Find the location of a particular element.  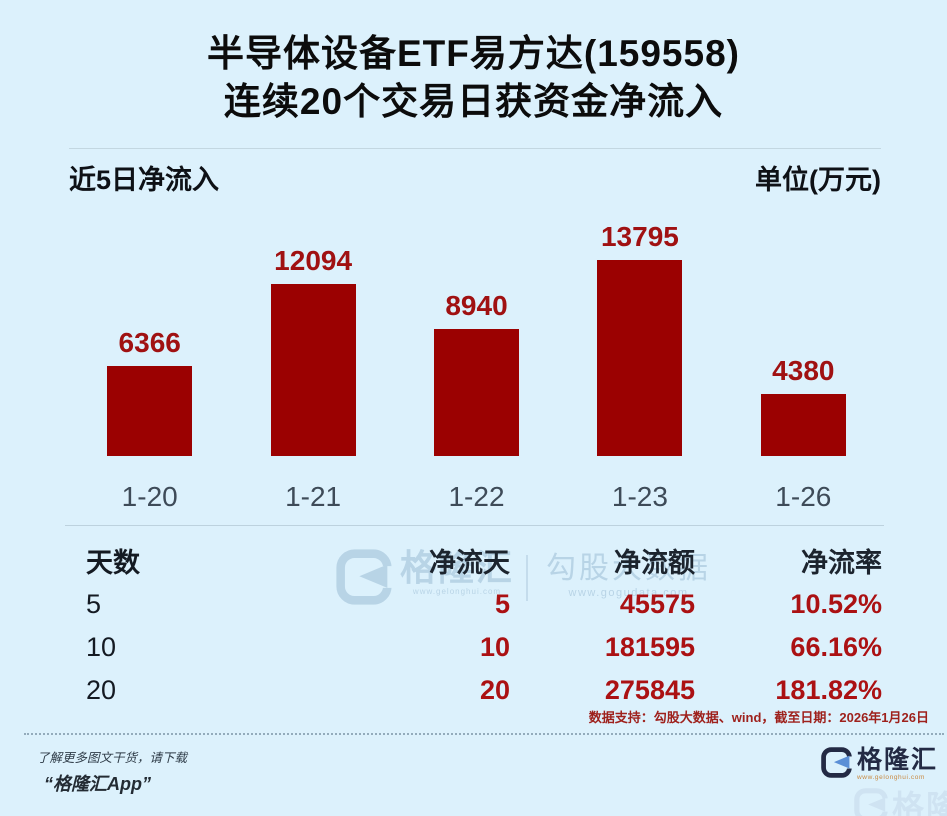

app-promo-line1: 了解更多图文干货，请下载 is located at coordinates (112, 758).